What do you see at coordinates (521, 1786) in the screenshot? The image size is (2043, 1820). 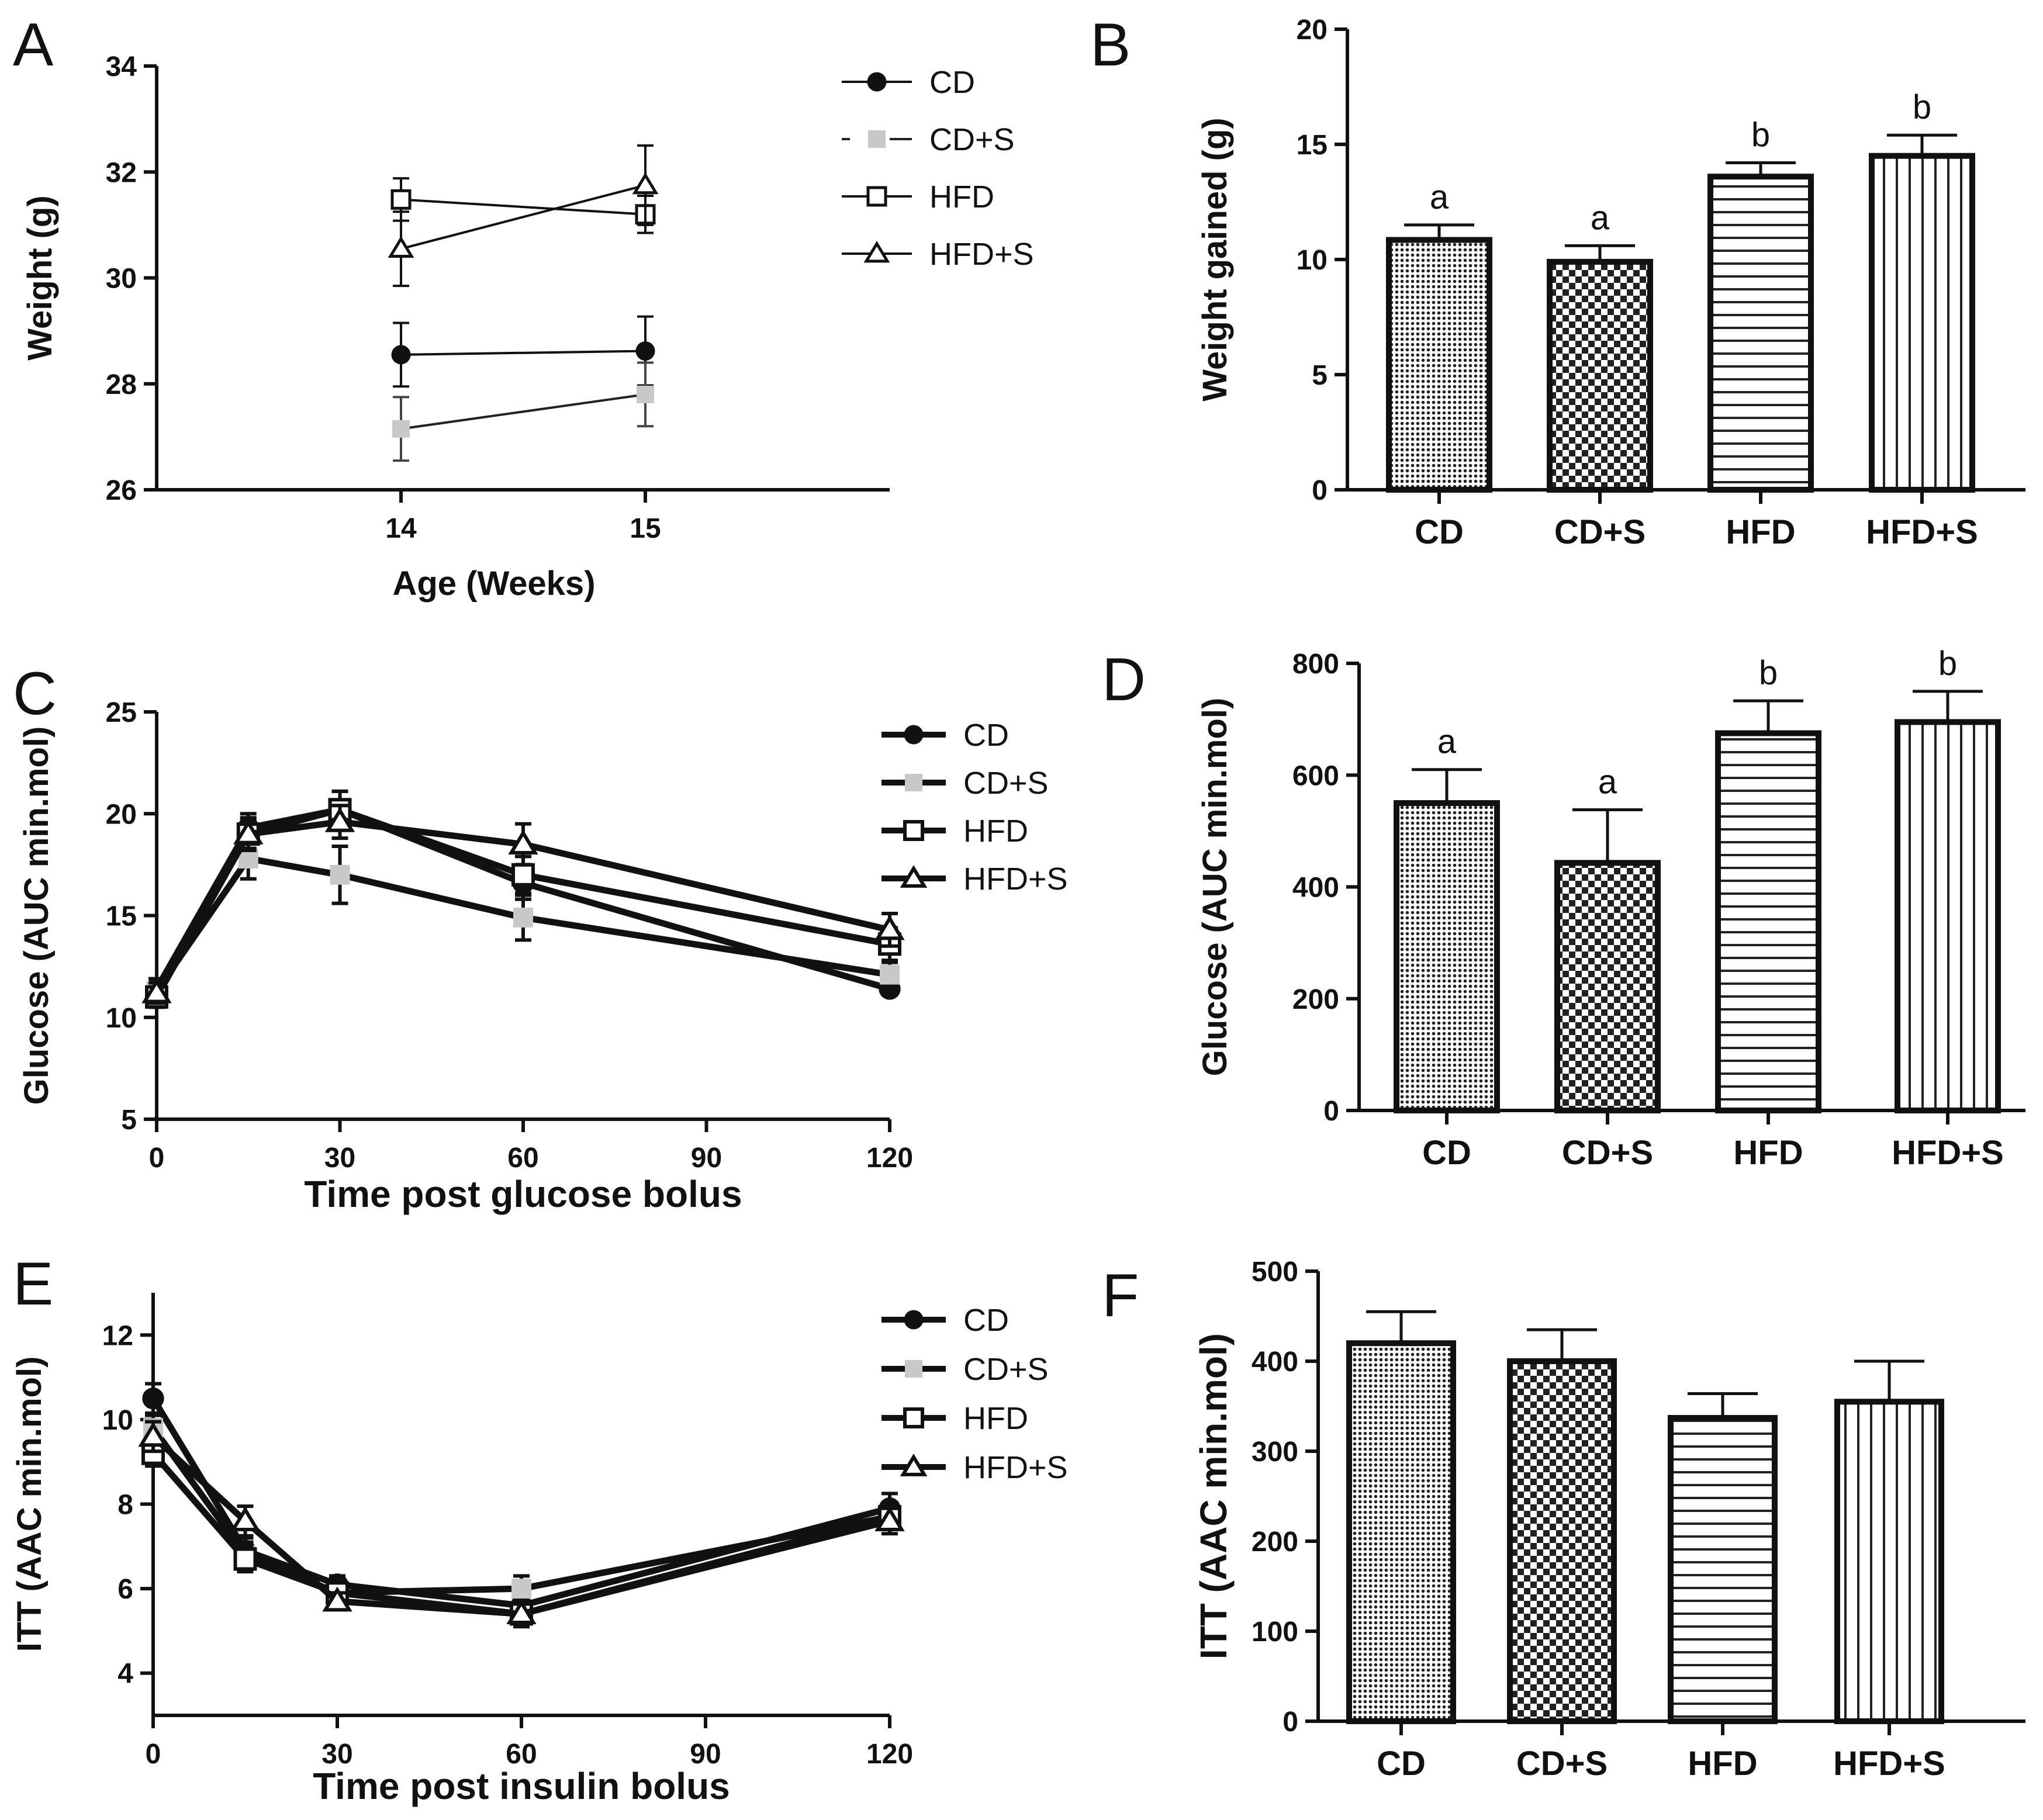 I see `x-axis-label: Time post insulin bolus` at bounding box center [521, 1786].